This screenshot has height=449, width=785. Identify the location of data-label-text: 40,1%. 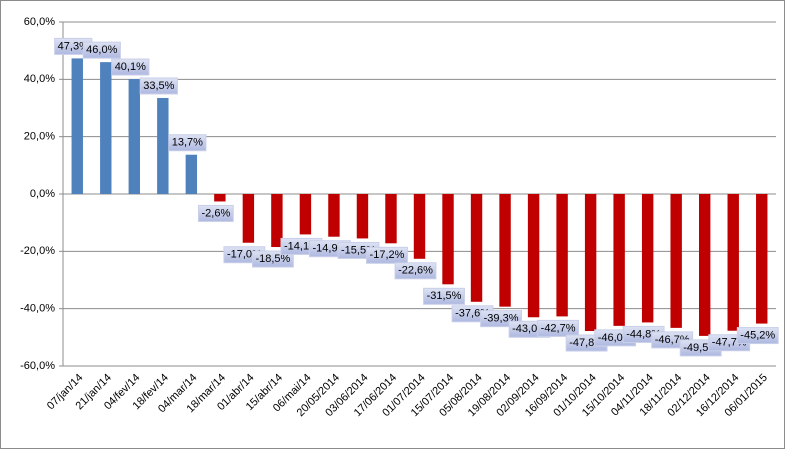
(130, 67).